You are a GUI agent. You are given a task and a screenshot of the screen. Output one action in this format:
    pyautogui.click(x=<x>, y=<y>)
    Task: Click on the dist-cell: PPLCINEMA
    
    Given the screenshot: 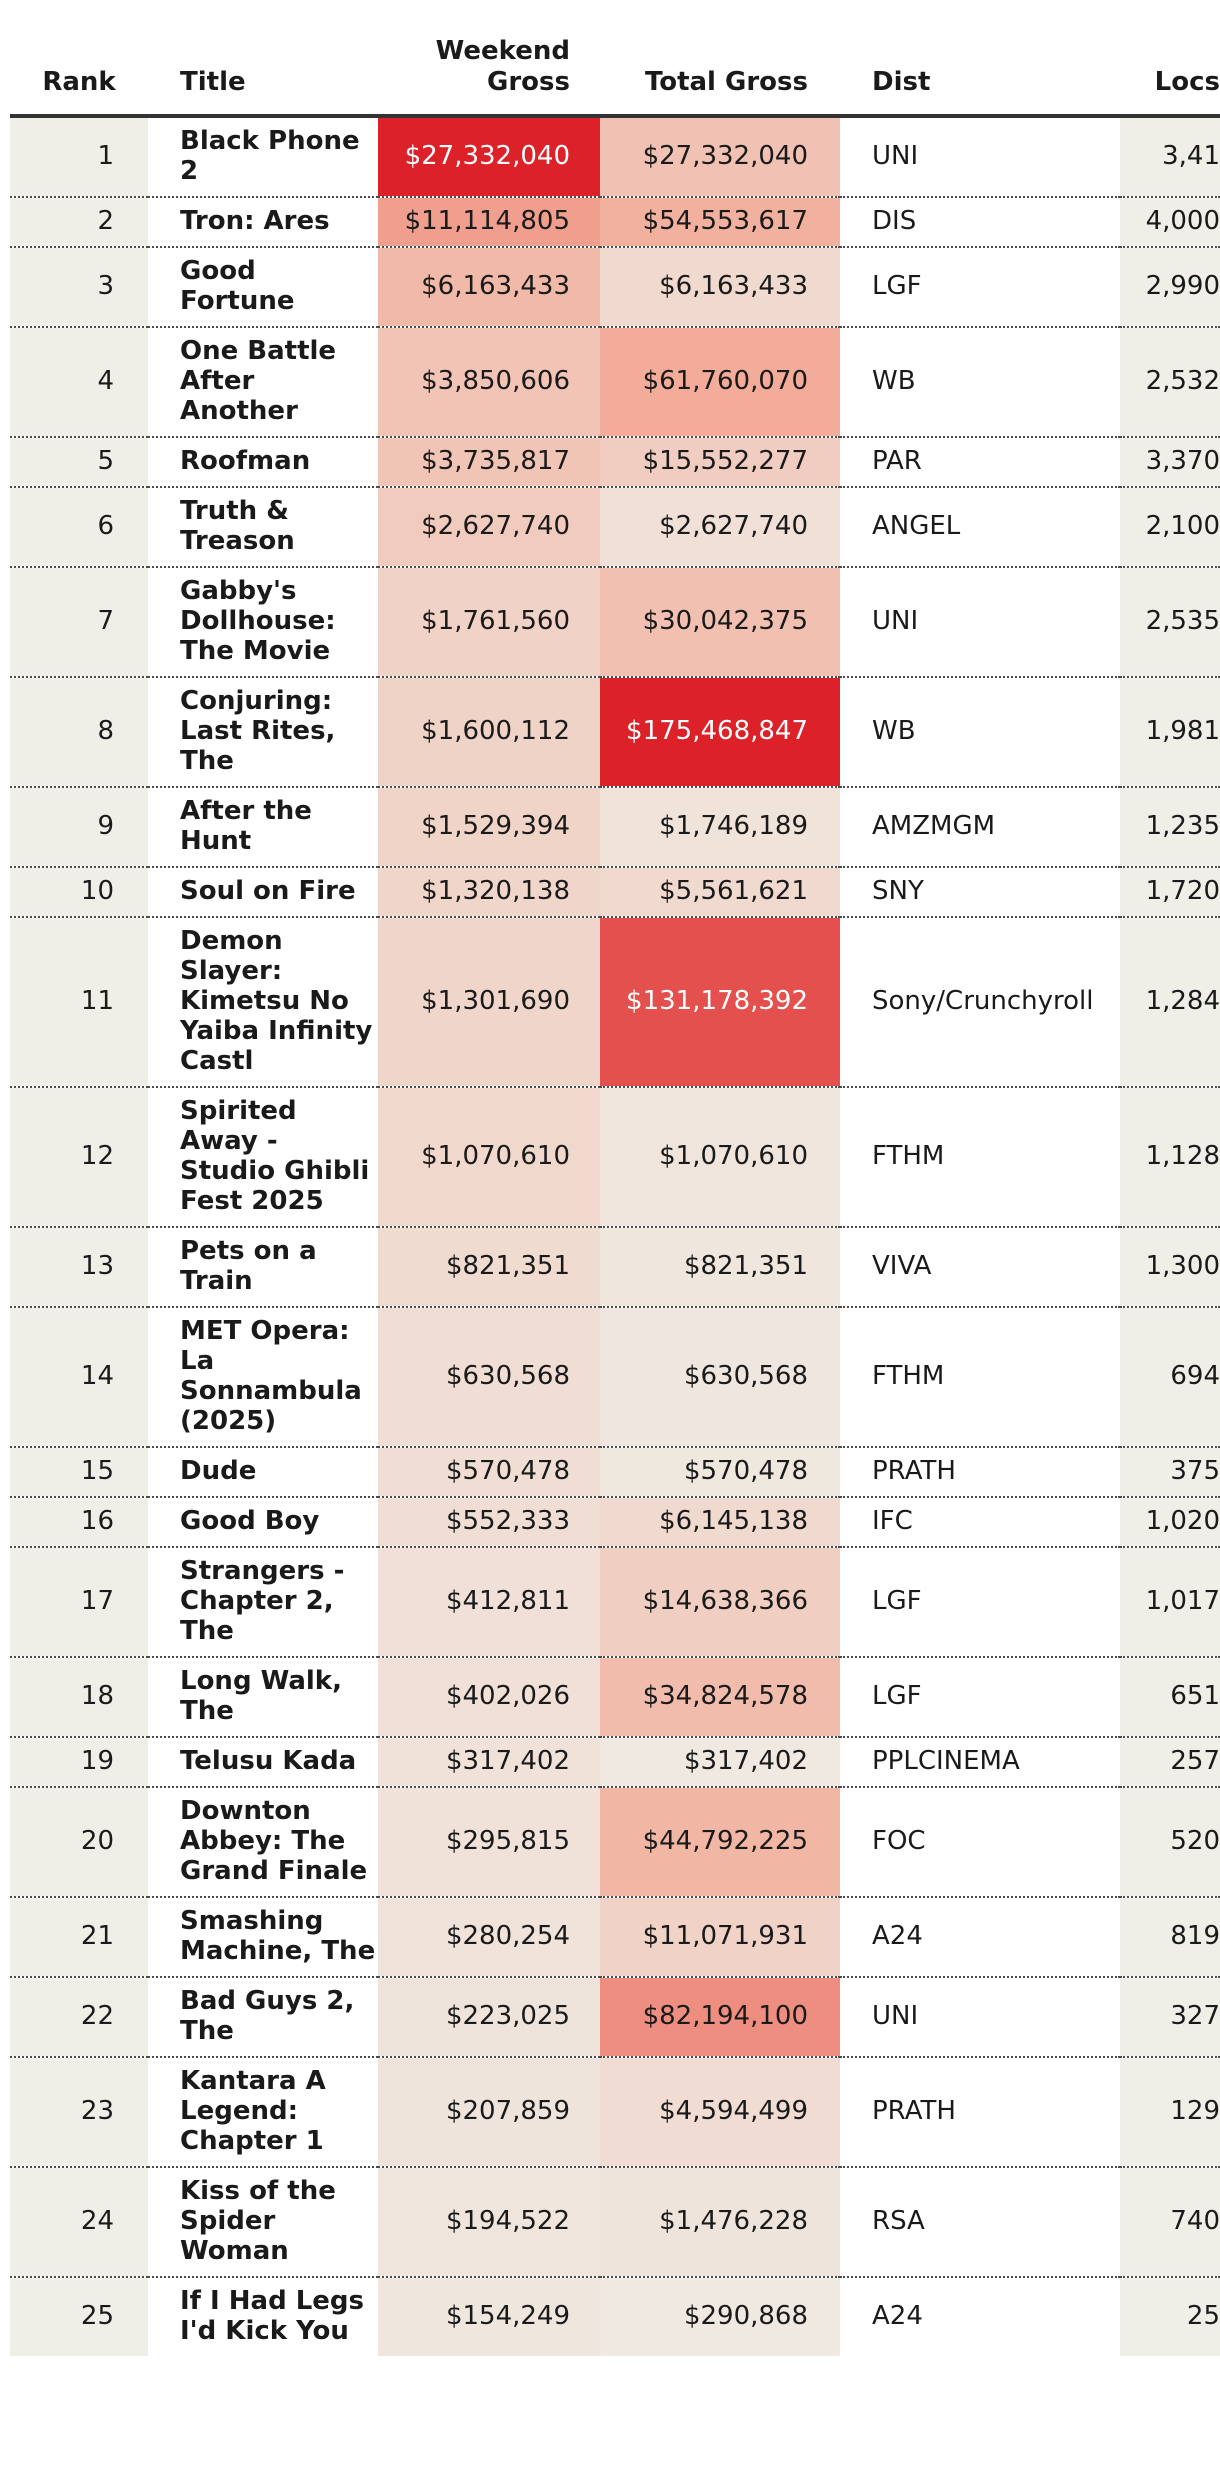 What is the action you would take?
    pyautogui.click(x=980, y=1762)
    